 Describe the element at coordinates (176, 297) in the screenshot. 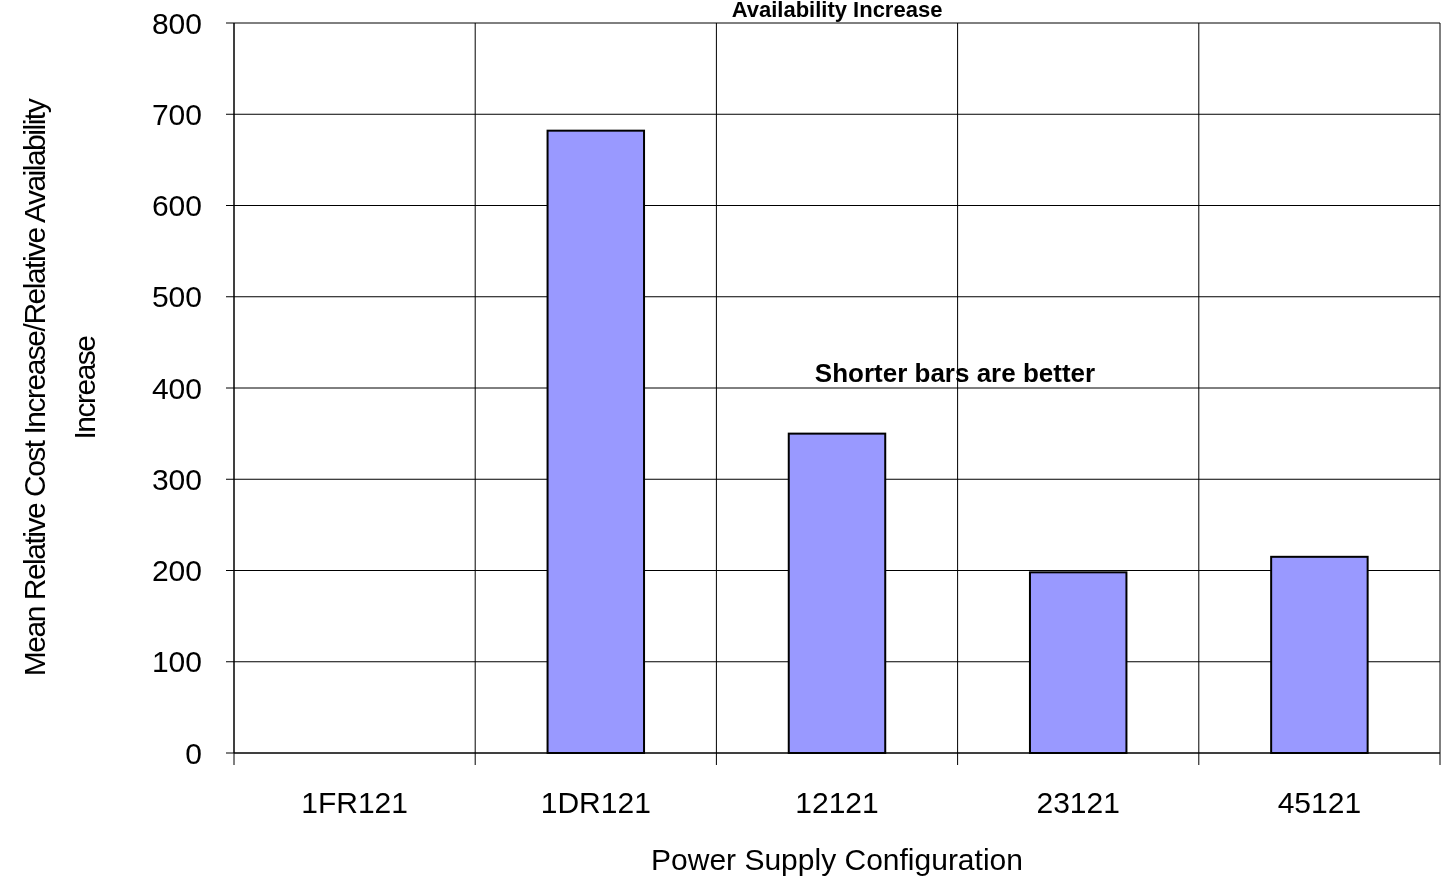

I see `y-tick-label: 500` at that location.